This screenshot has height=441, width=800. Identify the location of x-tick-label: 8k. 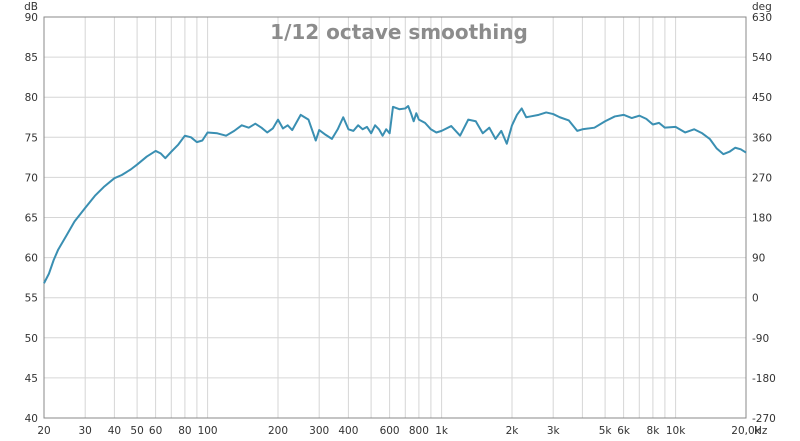
(654, 431).